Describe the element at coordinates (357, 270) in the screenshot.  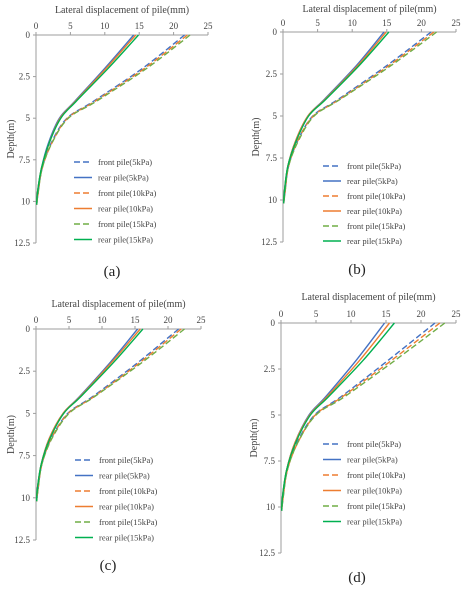
I see `panel-label: (b)` at that location.